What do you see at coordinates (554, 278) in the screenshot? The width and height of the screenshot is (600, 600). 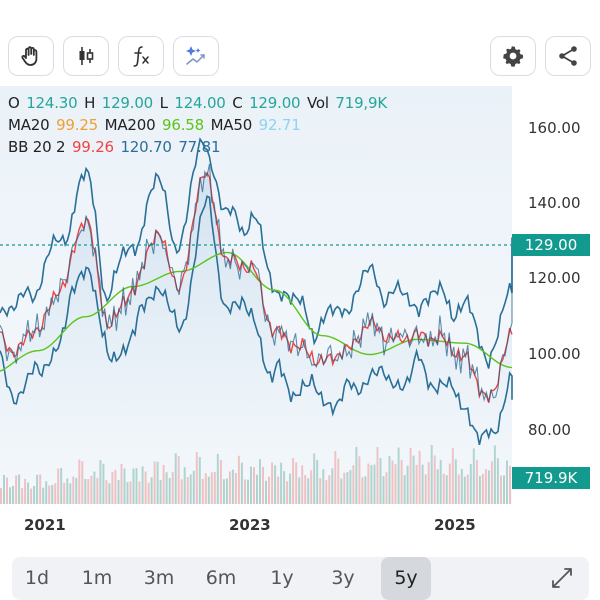 I see `y-tick-label: 120.00` at bounding box center [554, 278].